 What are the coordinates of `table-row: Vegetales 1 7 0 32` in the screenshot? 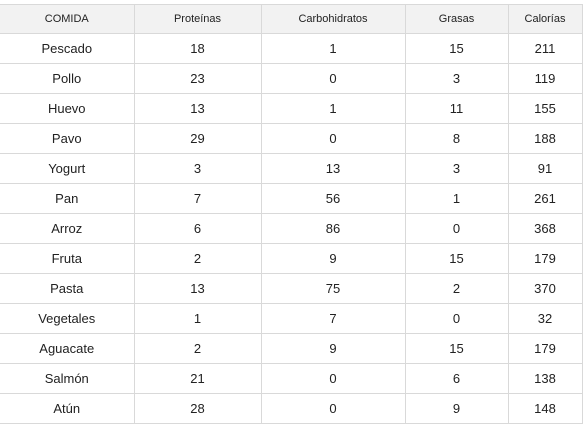 It's located at (291, 318).